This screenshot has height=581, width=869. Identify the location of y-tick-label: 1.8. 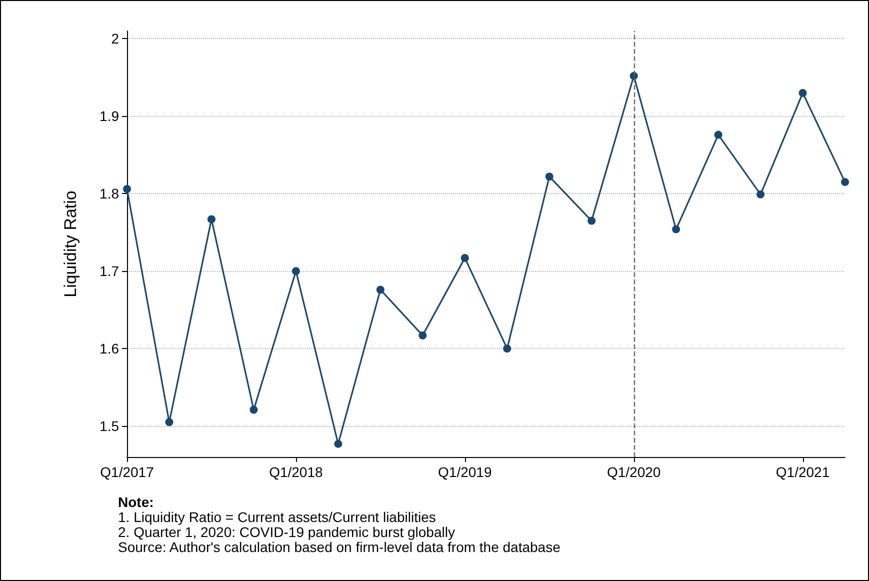
(110, 194).